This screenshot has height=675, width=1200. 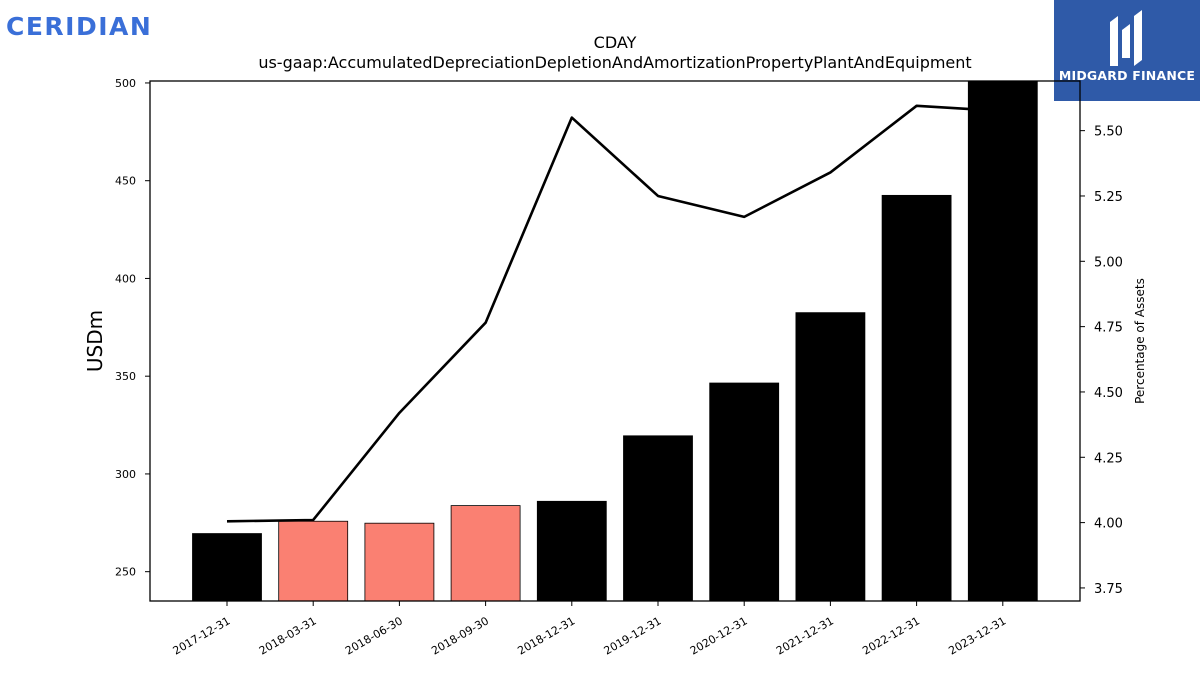 What do you see at coordinates (1108, 328) in the screenshot?
I see `y2-tick-label: 4.75` at bounding box center [1108, 328].